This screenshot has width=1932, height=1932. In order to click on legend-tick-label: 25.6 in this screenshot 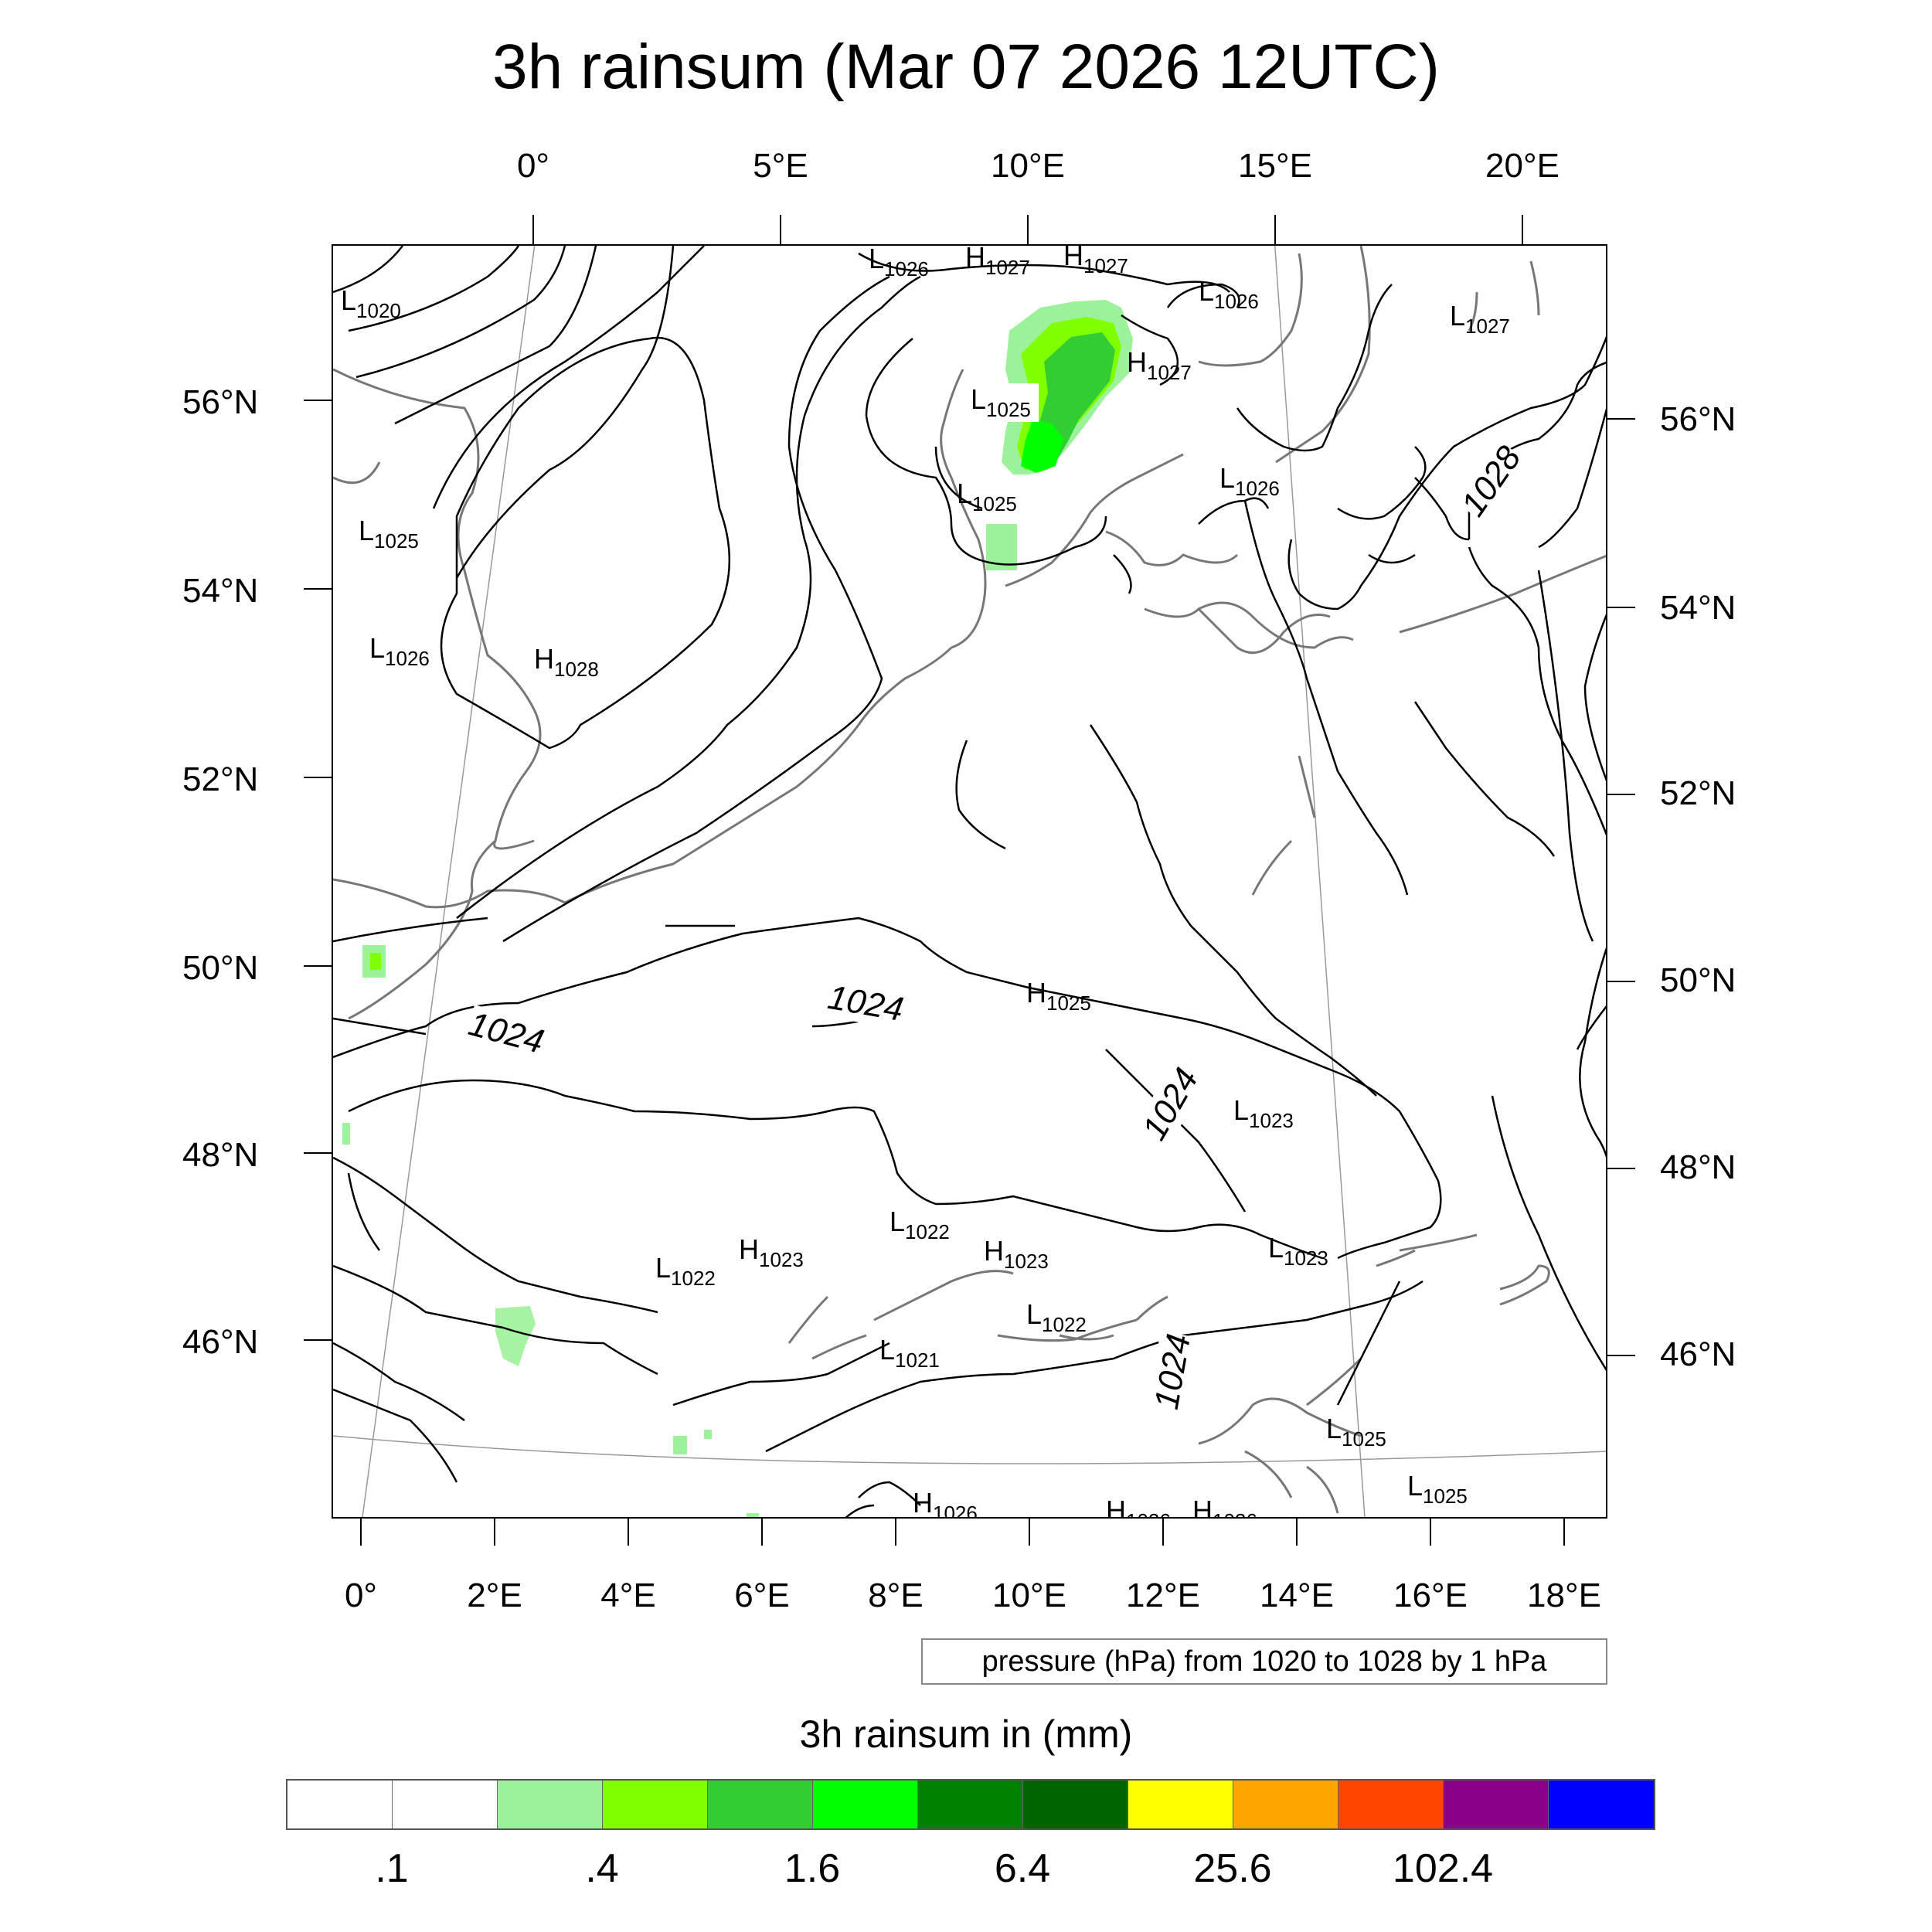, I will do `click(1233, 1869)`.